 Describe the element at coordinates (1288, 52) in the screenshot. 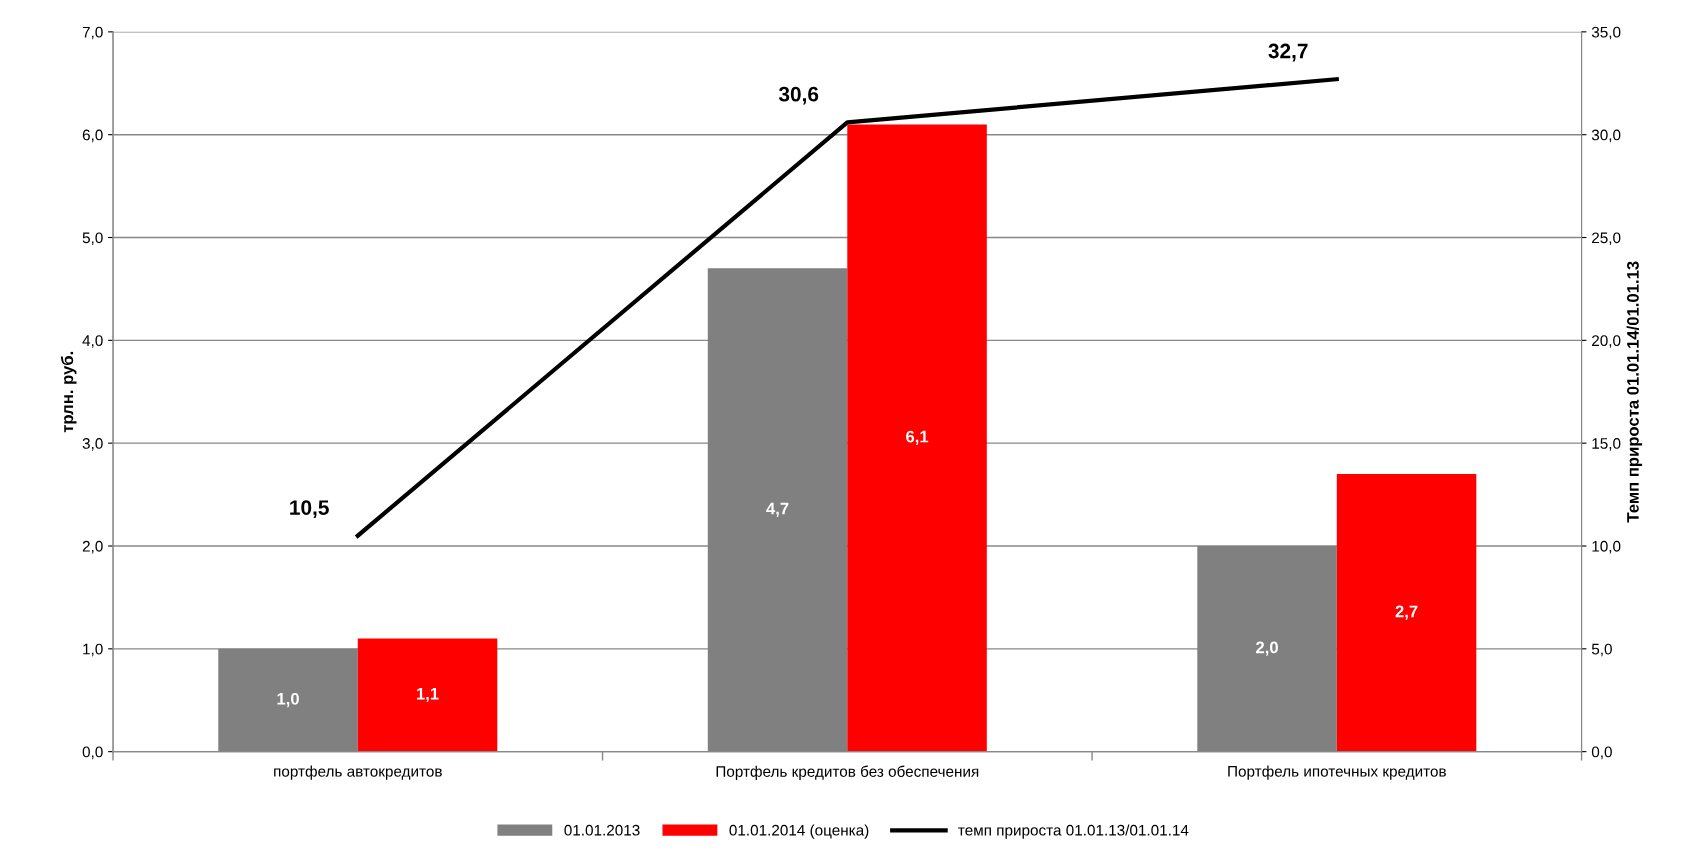

I see `data-label: 32,7` at that location.